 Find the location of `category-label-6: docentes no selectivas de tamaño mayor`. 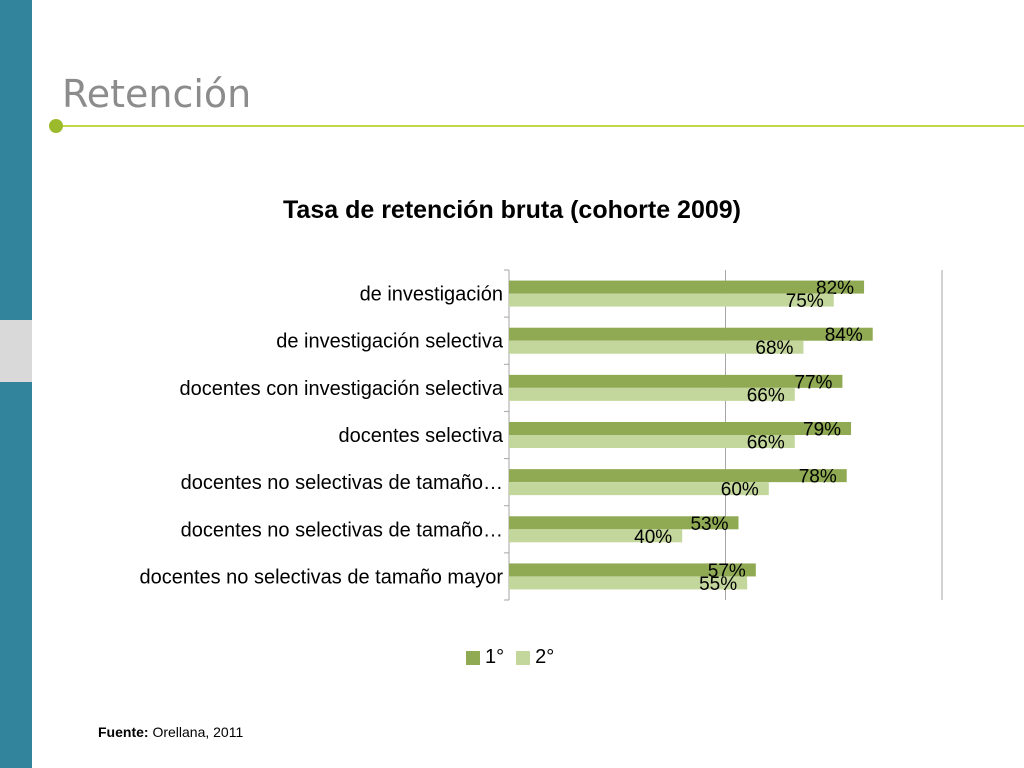

category-label-6: docentes no selectivas de tamaño mayor is located at coordinates (321, 577).